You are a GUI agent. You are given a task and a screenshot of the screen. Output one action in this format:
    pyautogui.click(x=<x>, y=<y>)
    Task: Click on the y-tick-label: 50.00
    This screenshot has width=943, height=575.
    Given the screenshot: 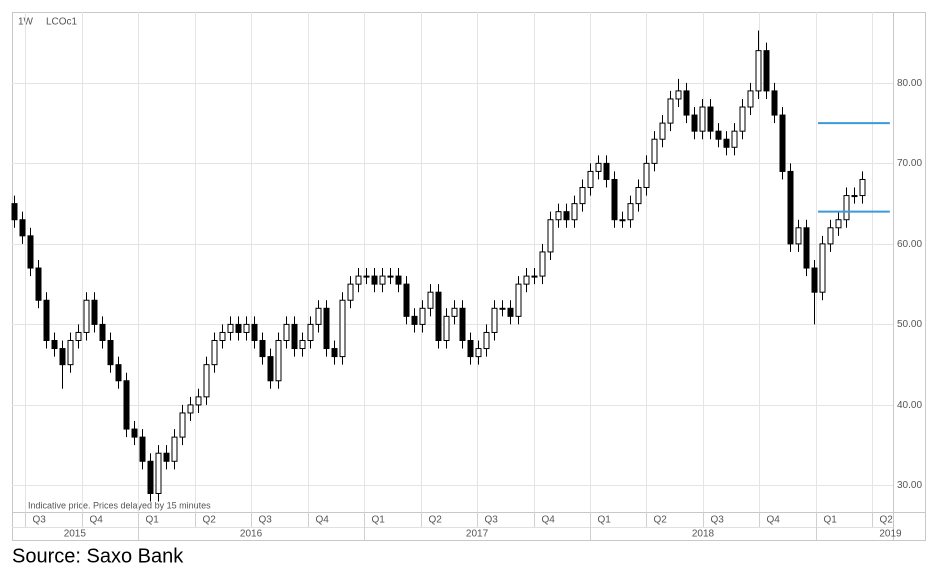 What is the action you would take?
    pyautogui.click(x=909, y=324)
    